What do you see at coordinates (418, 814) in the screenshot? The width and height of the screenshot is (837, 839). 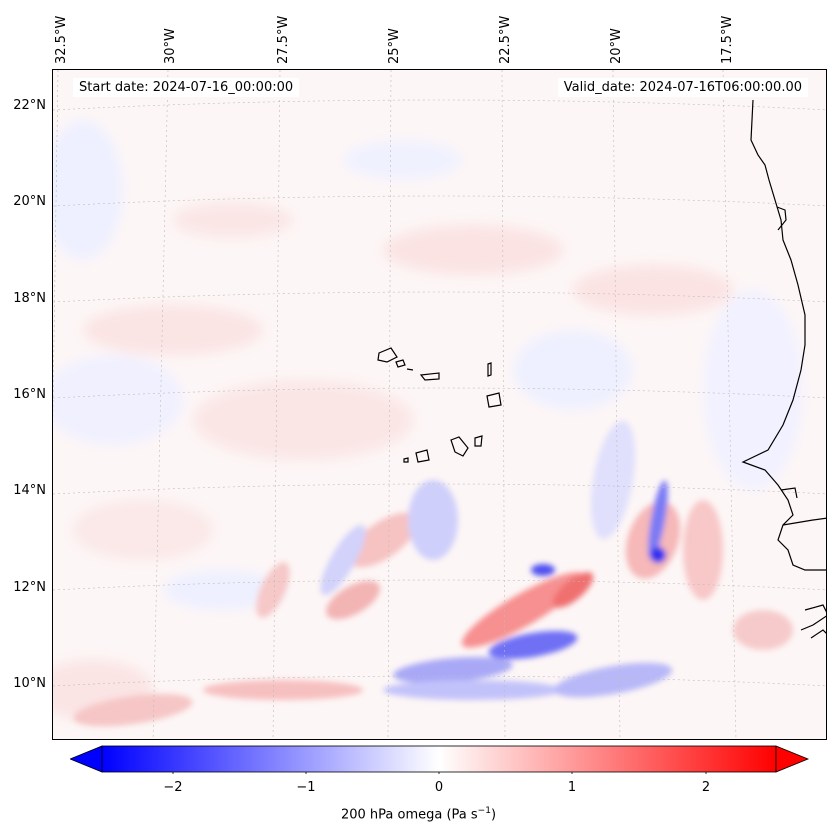 I see `colorbar-label: 200 hPa omega (Pa s−1)` at bounding box center [418, 814].